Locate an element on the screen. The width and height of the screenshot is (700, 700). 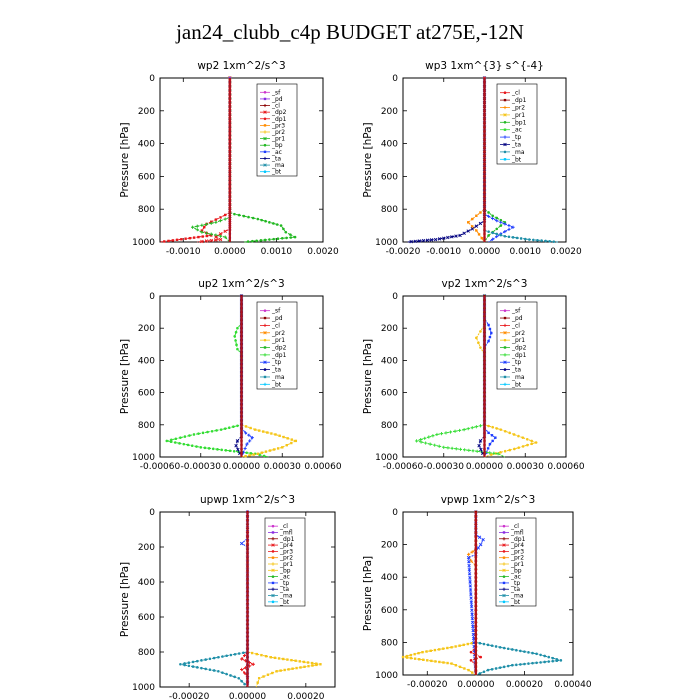
x-tick-label: 0.00040 is located at coordinates (572, 685).